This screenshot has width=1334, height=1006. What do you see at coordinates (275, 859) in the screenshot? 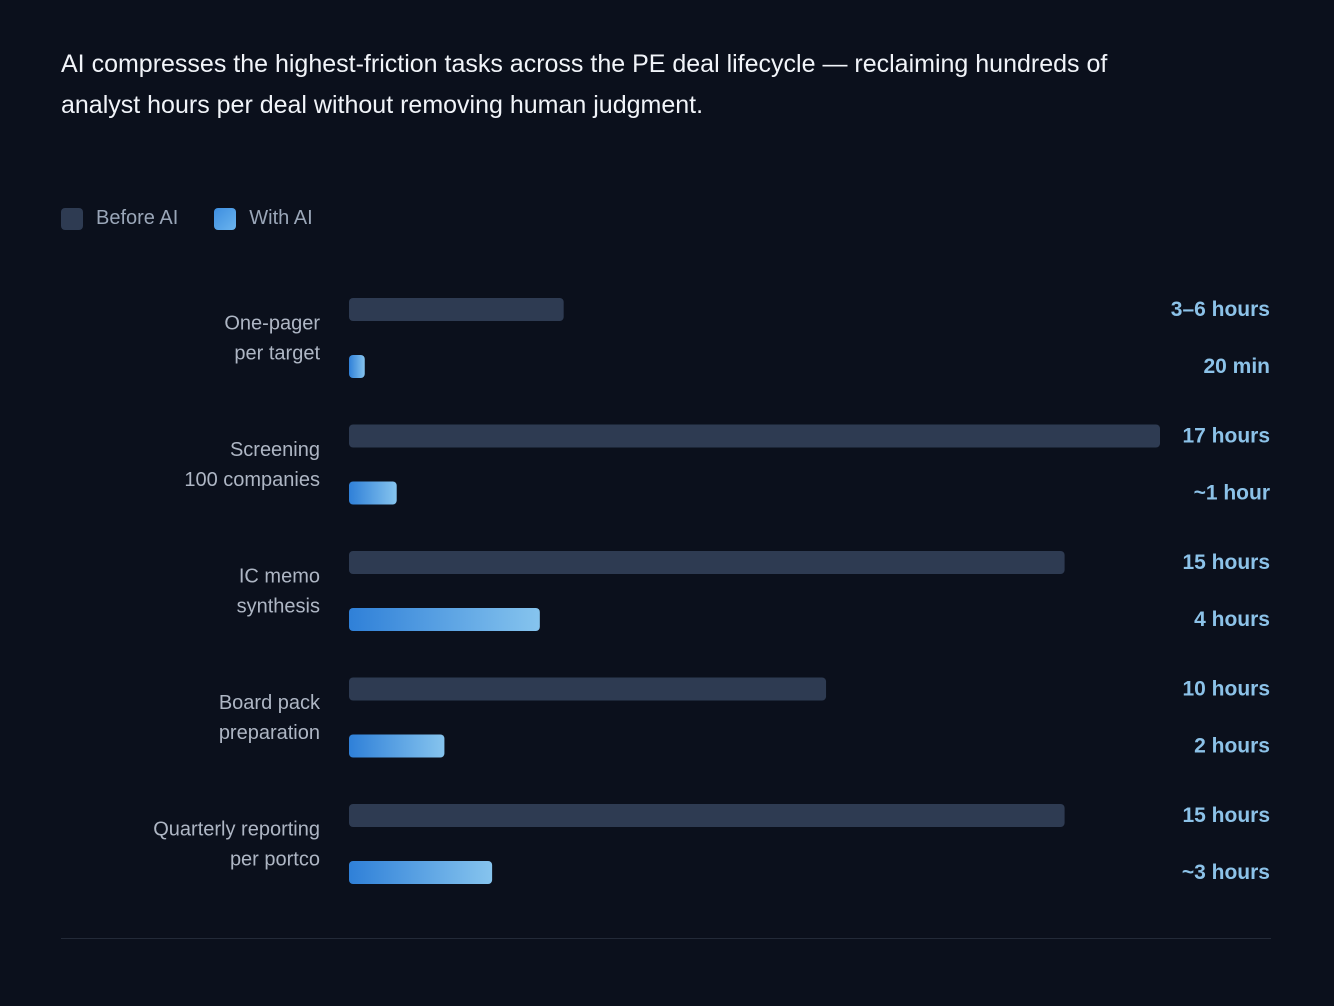
I see `category-label-line: per portco` at bounding box center [275, 859].